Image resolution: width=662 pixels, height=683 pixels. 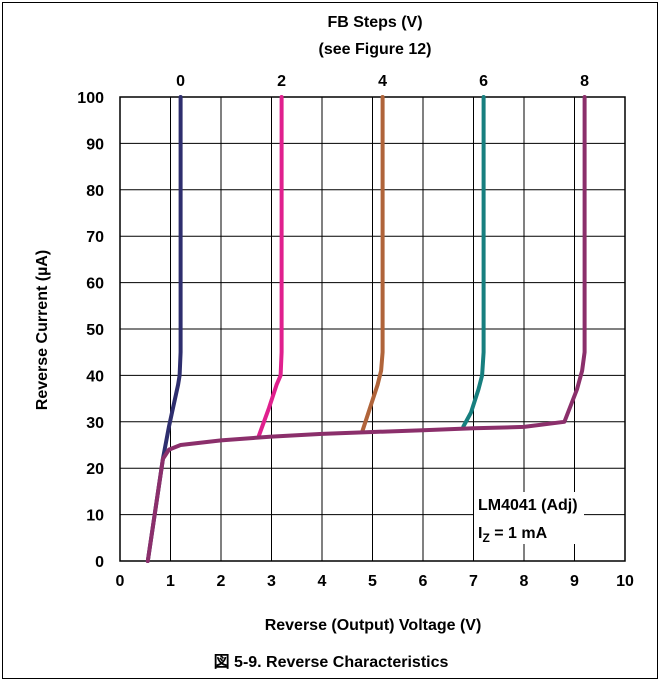 I want to click on figure-caption: 図 5-9. Reverse Characteristics, so click(x=331, y=662).